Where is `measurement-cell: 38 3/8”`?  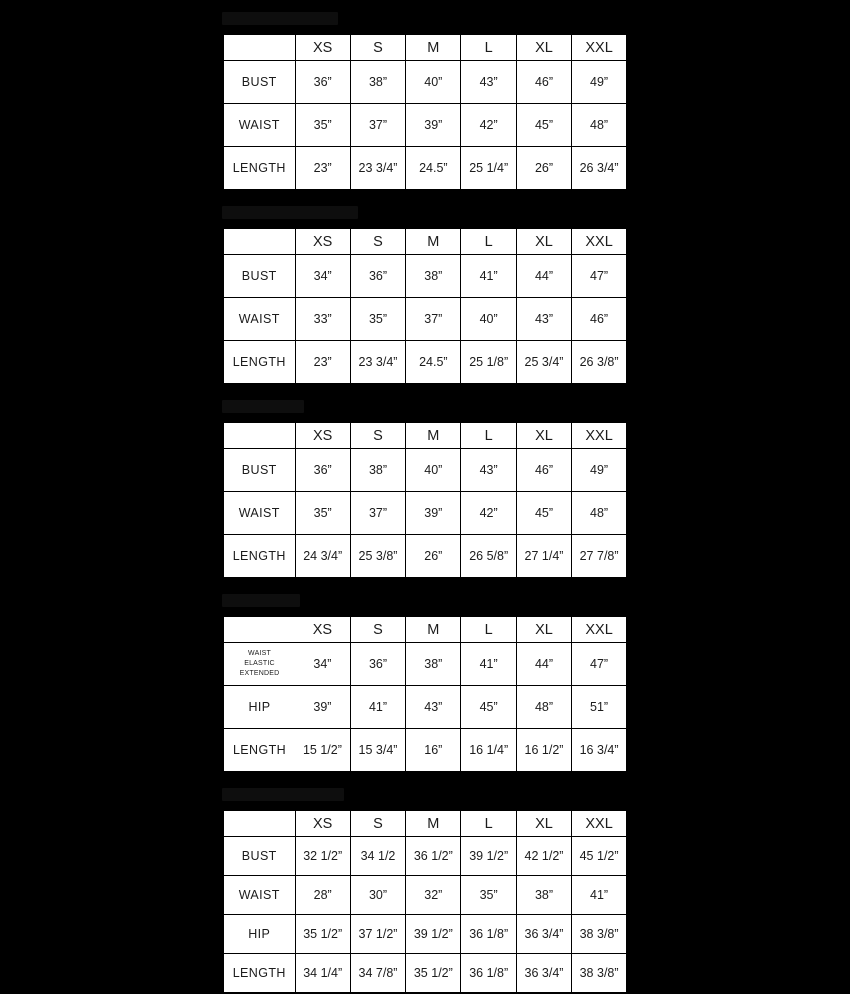 measurement-cell: 38 3/8” is located at coordinates (599, 973).